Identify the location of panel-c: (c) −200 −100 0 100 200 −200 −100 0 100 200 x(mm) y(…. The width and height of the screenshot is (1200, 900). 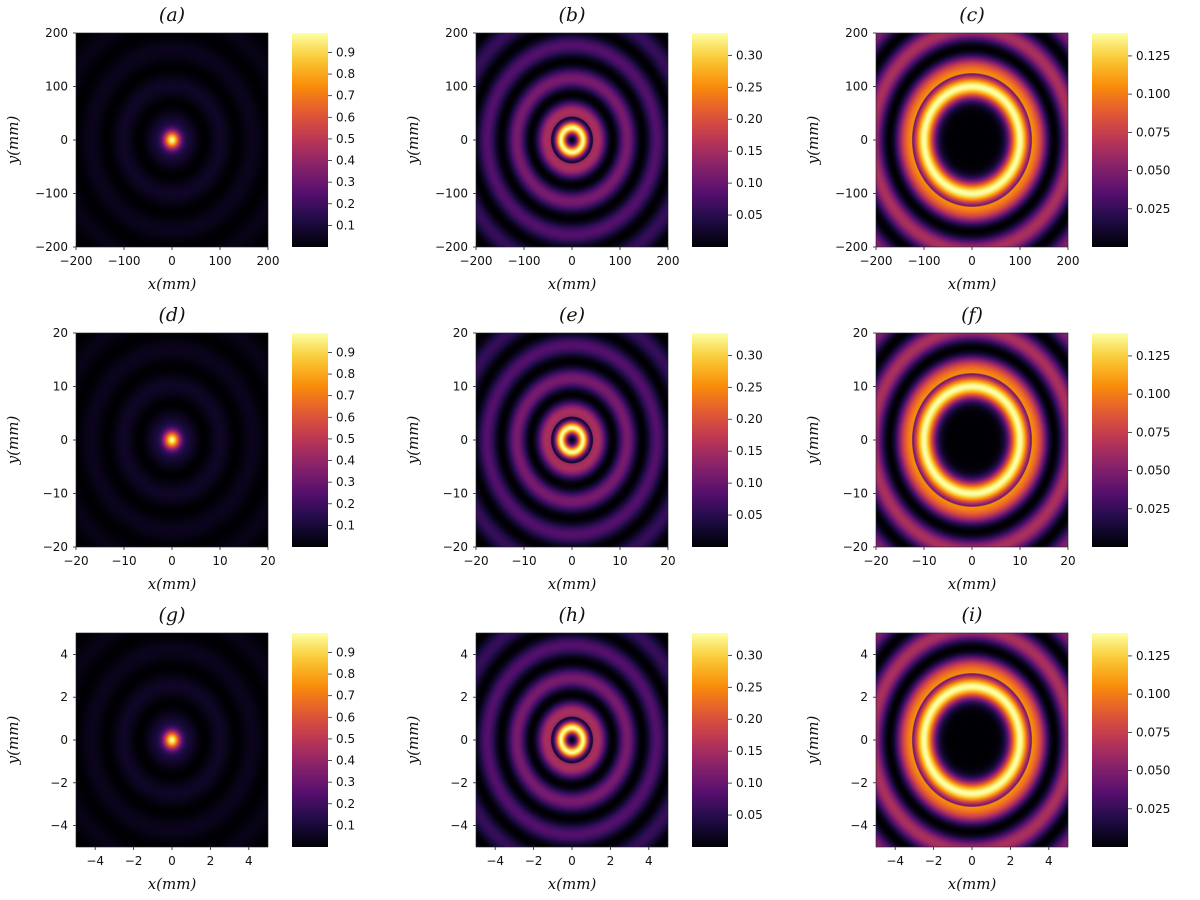
(987, 148).